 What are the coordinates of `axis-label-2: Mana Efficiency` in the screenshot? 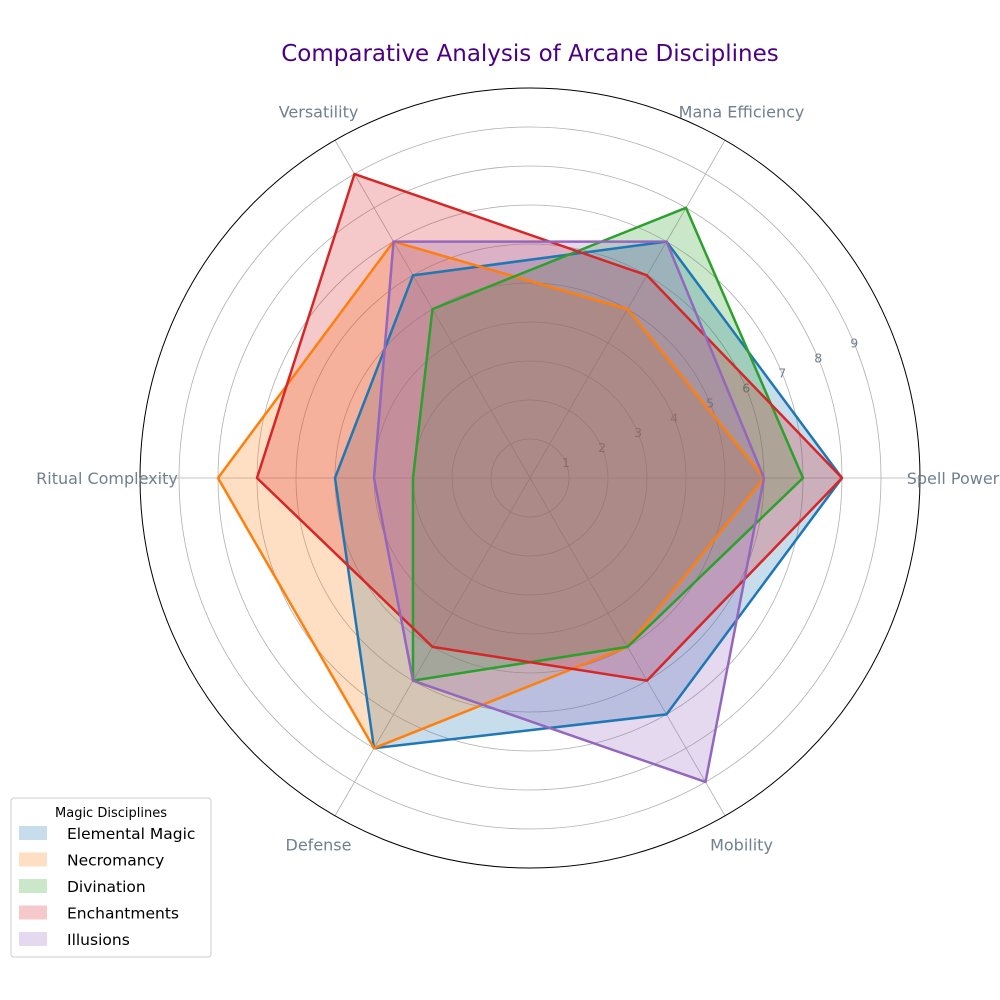 It's located at (742, 112).